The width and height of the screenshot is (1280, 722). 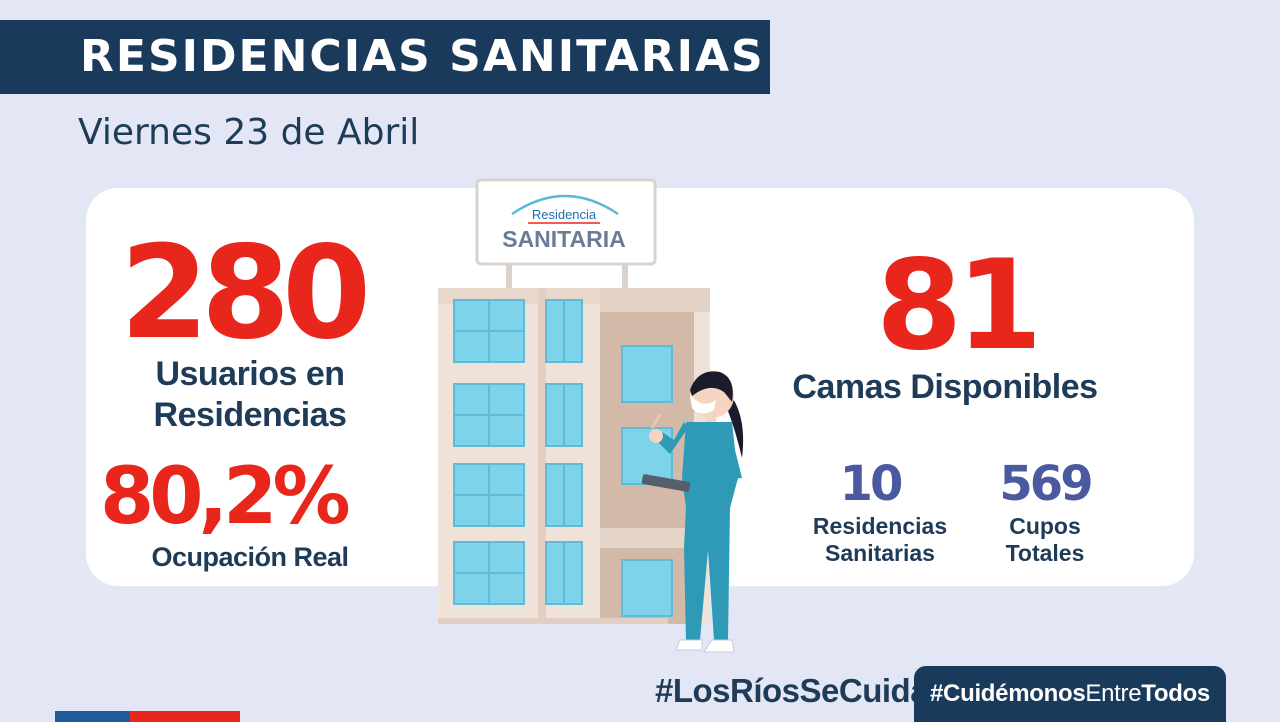 I want to click on occupancy-label: Ocupación Real, so click(x=250, y=557).